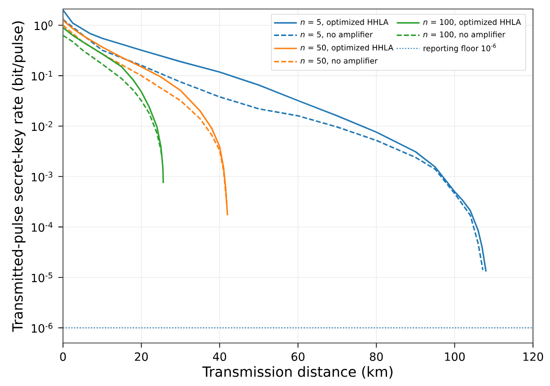 The height and width of the screenshot is (386, 550). What do you see at coordinates (42, 126) in the screenshot?
I see `y-tick-label: 10$^{-2}$` at bounding box center [42, 126].